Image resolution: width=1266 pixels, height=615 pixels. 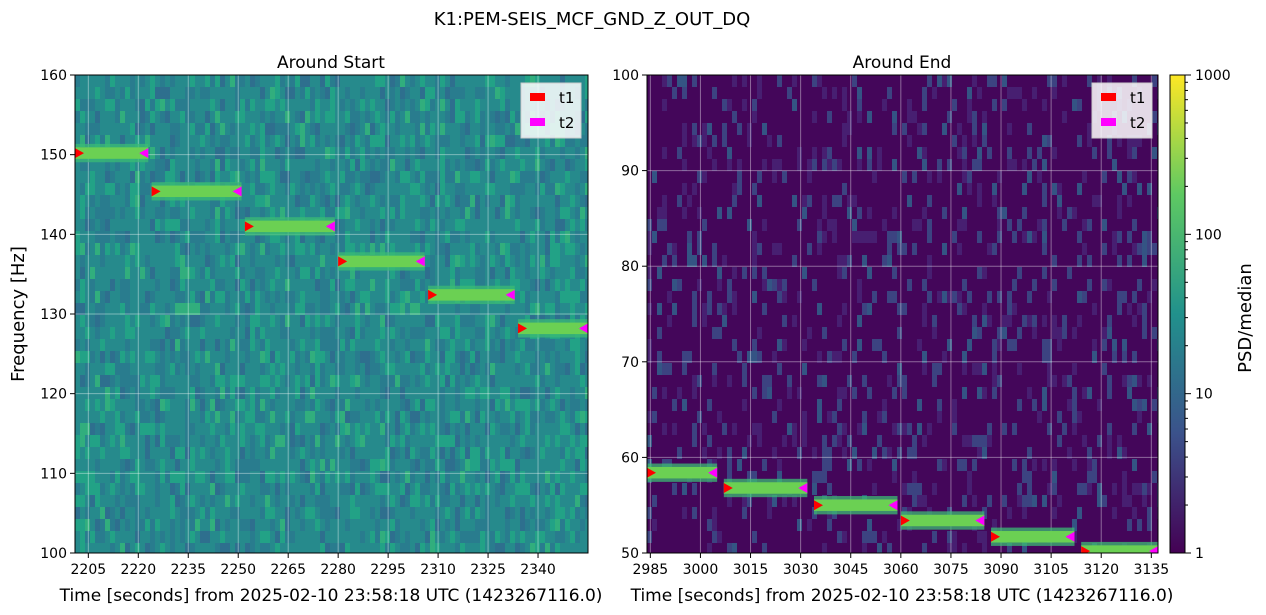 What do you see at coordinates (420, 261) in the screenshot?
I see `marker-t2` at bounding box center [420, 261].